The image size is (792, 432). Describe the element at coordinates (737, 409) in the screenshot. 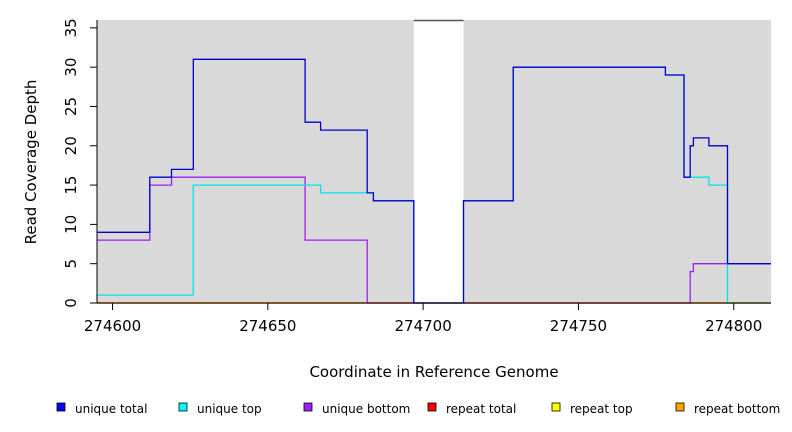

I see `legend-label: repeat bottom` at that location.